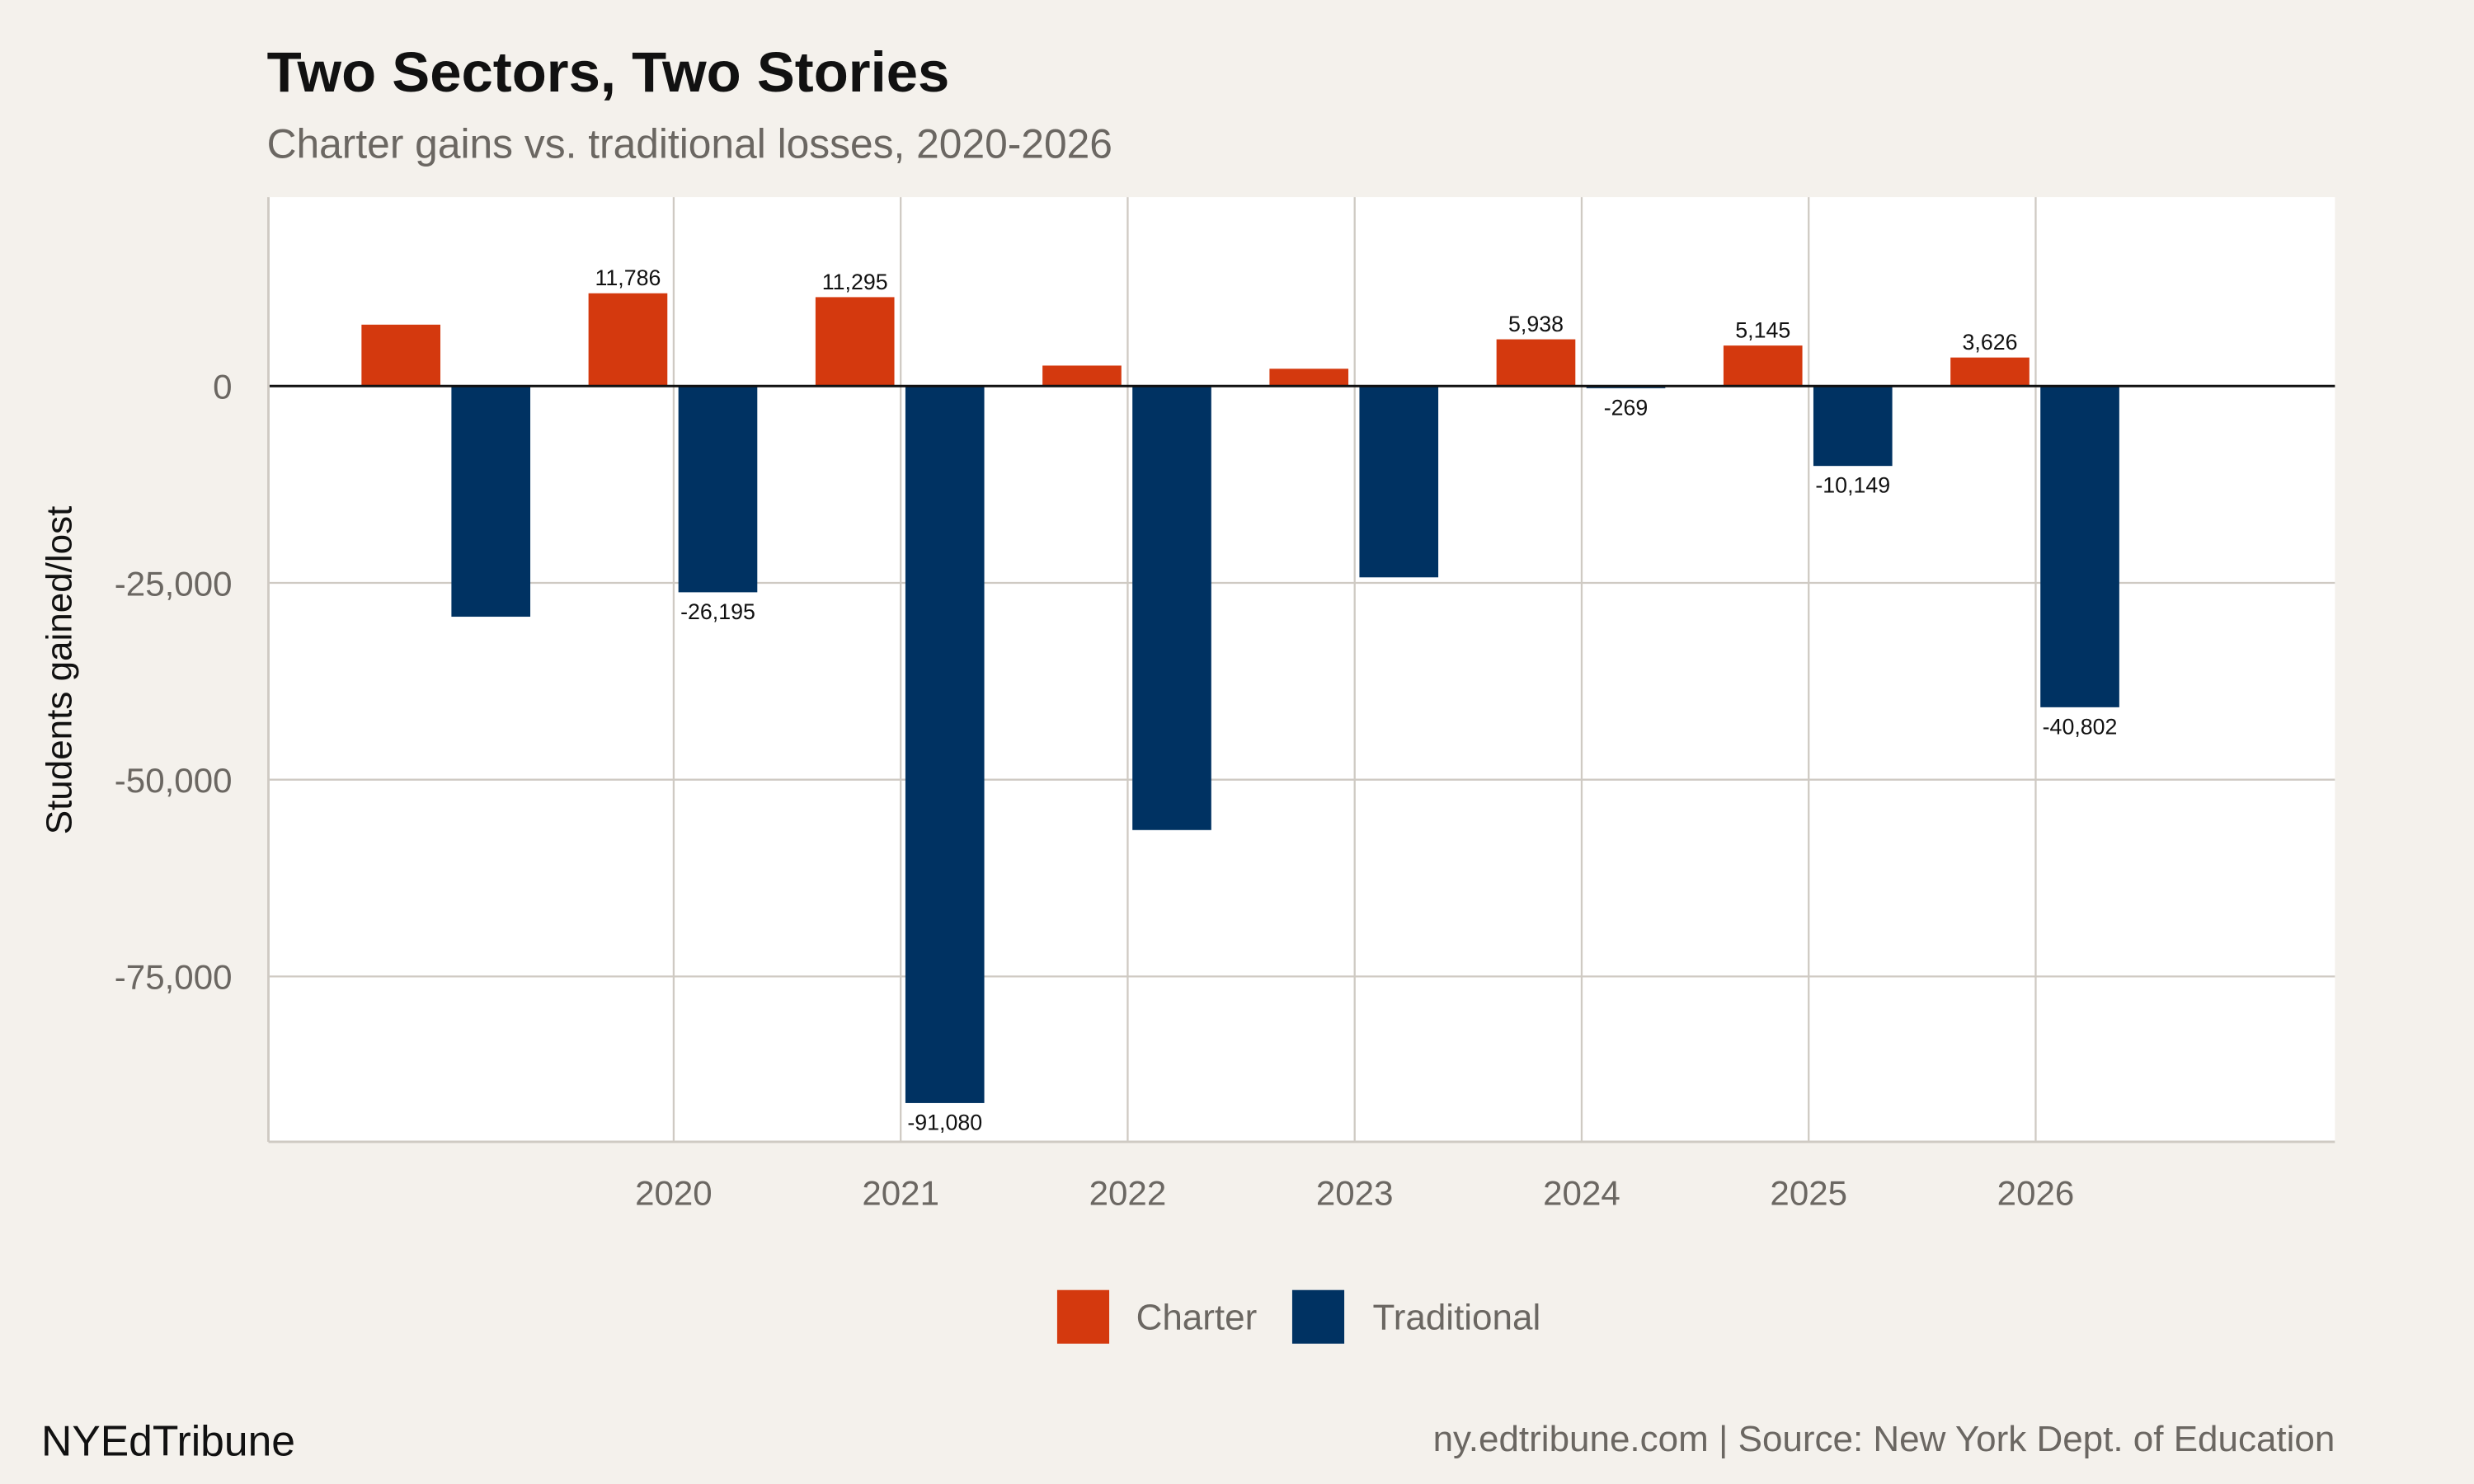 This screenshot has width=2474, height=1484. What do you see at coordinates (1457, 1318) in the screenshot?
I see `legend-label-traditional: Traditional` at bounding box center [1457, 1318].